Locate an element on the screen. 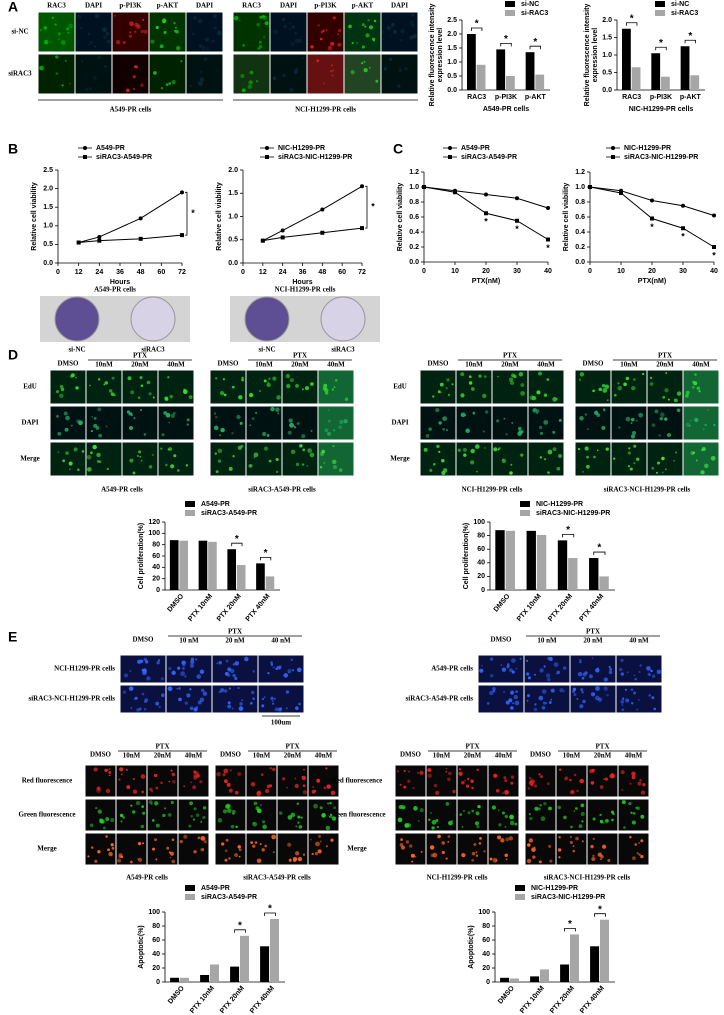  x-tick-label: 48 is located at coordinates (141, 272).